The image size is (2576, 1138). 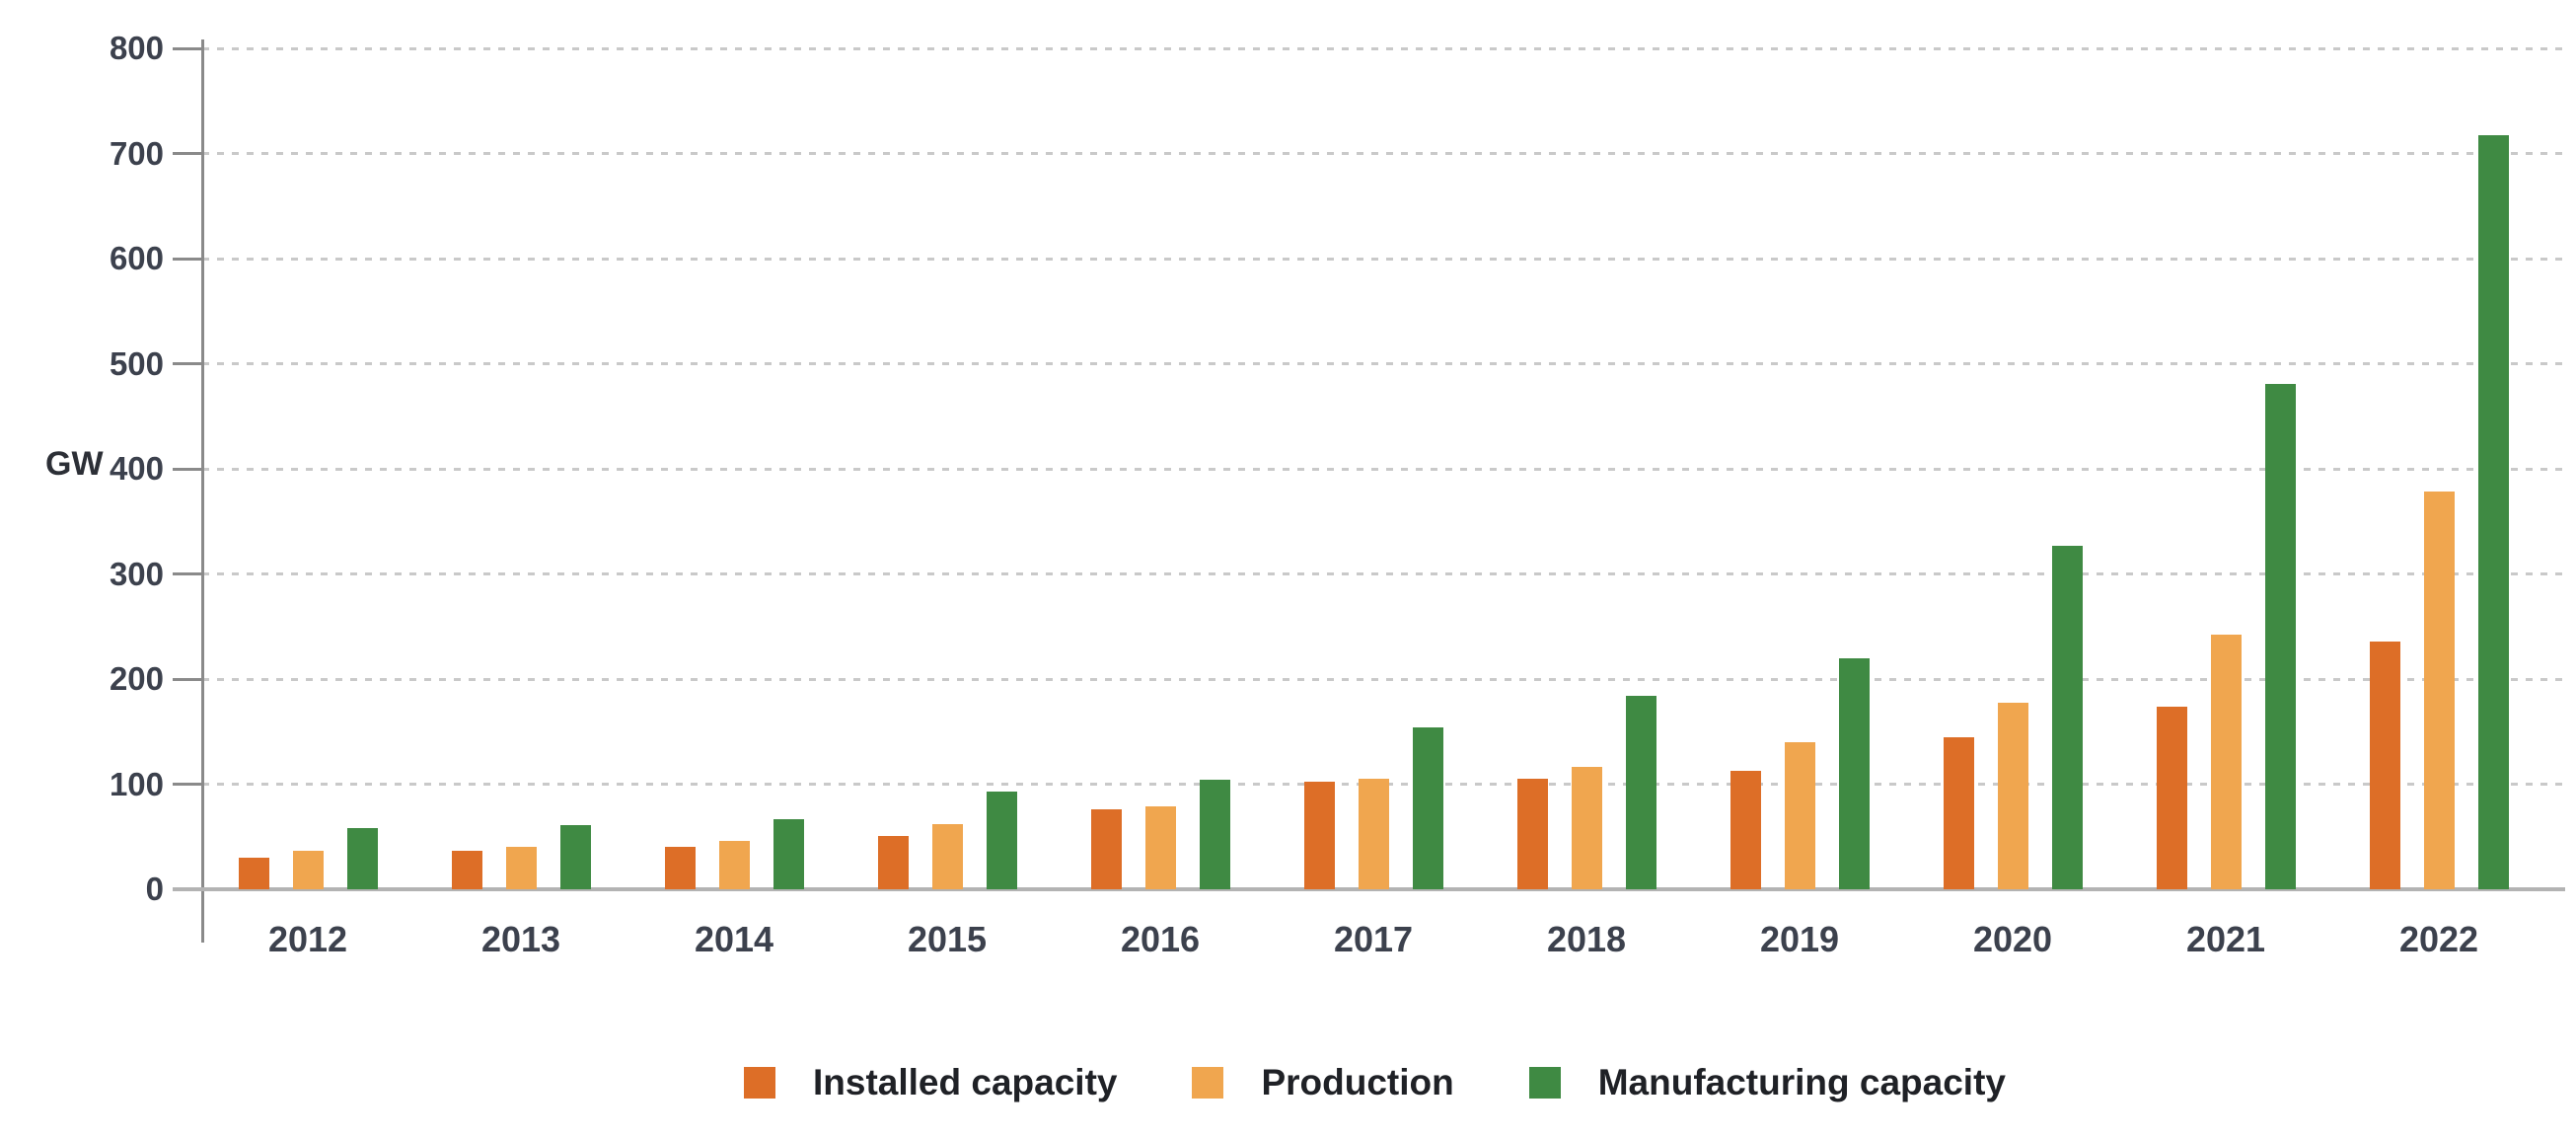 I want to click on bar-2019-manufacturing-capacity, so click(x=1854, y=773).